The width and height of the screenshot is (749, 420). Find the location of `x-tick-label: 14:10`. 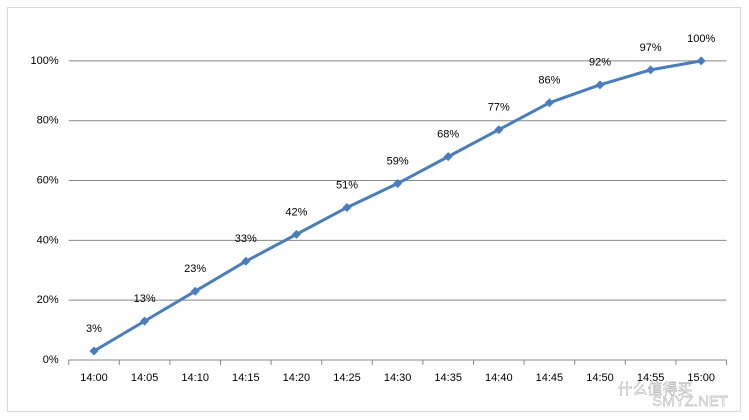

x-tick-label: 14:10 is located at coordinates (195, 378).